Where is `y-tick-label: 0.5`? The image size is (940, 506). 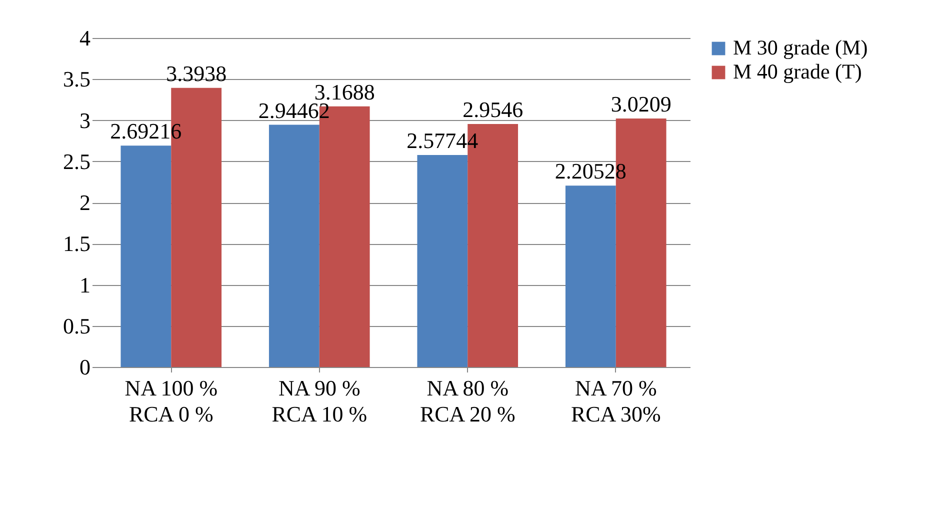
y-tick-label: 0.5 is located at coordinates (76, 325).